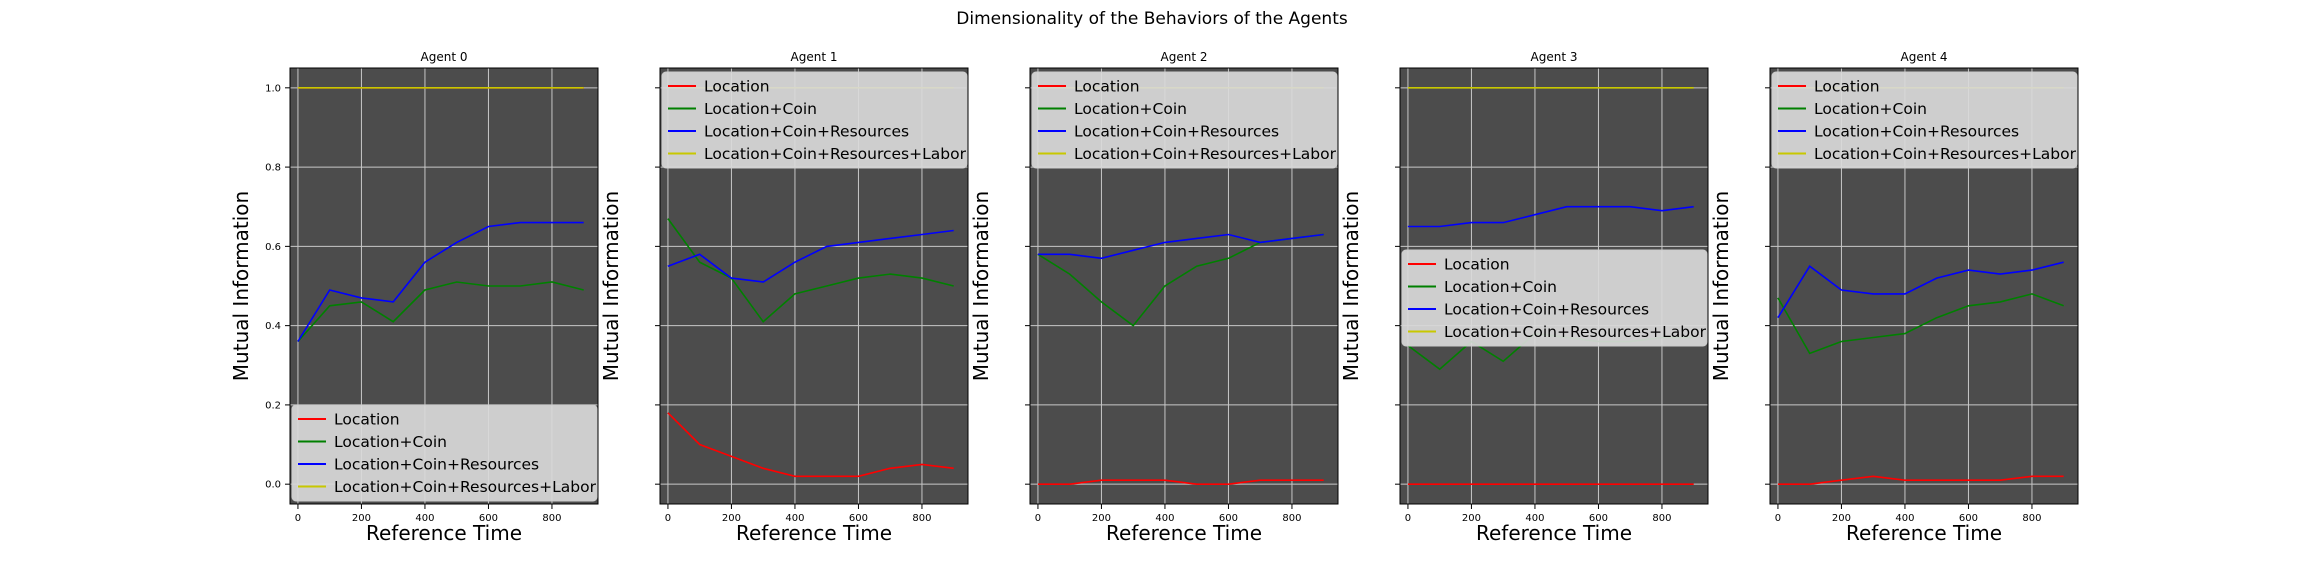 The height and width of the screenshot is (576, 2304). What do you see at coordinates (273, 405) in the screenshot?
I see `y-tick-label: 0.2` at bounding box center [273, 405].